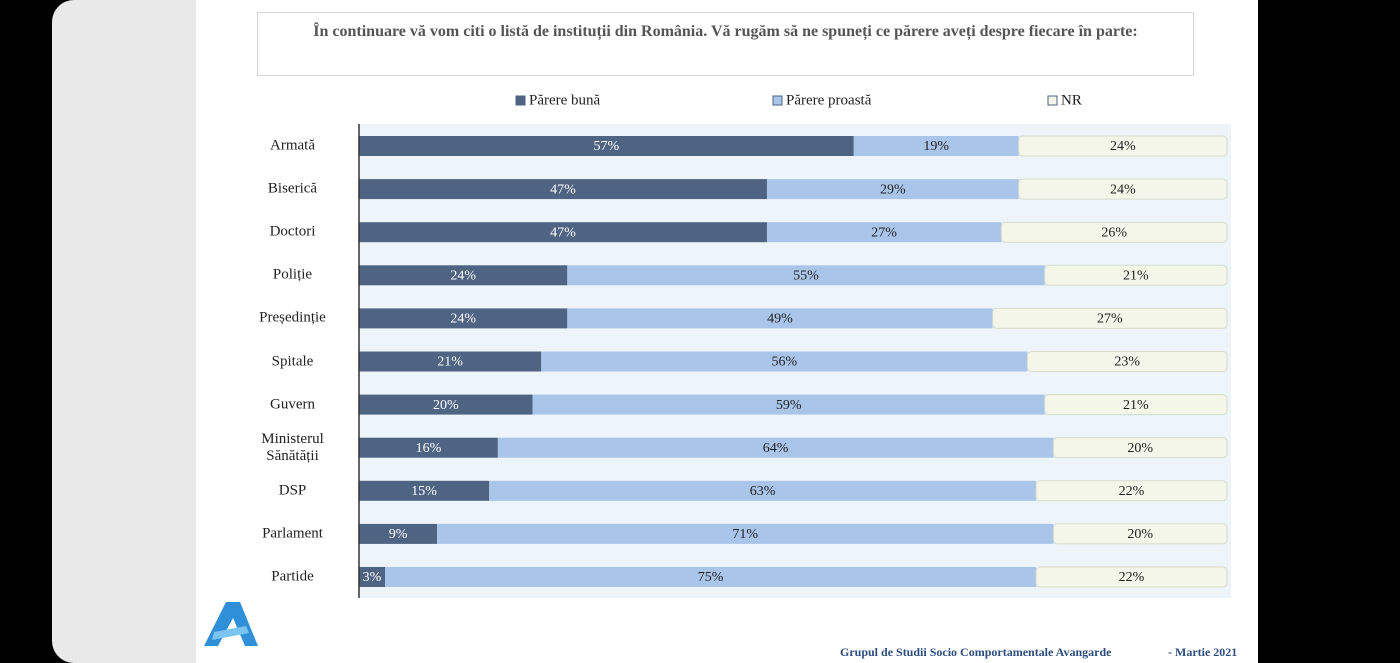 This screenshot has height=663, width=1400. I want to click on category-label: Armată, so click(292, 145).